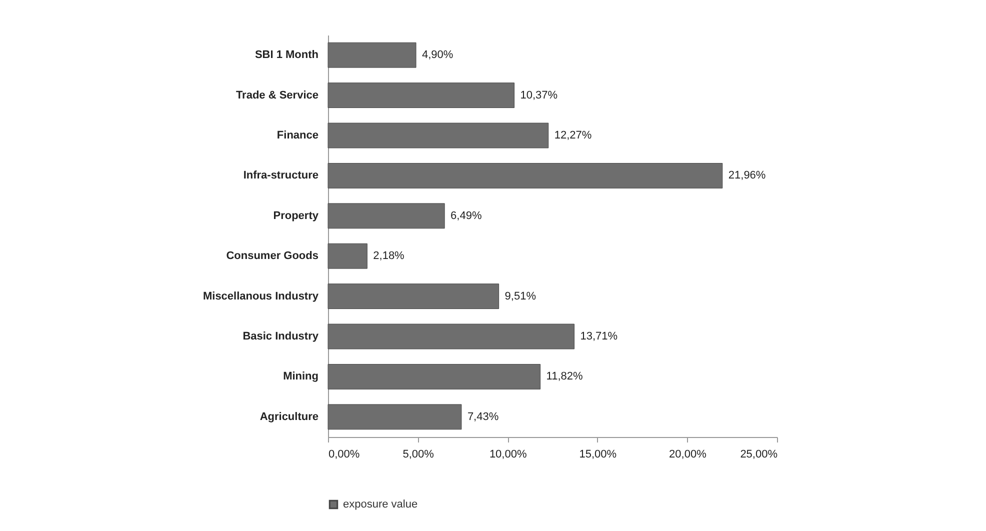 This screenshot has width=986, height=531. Describe the element at coordinates (300, 376) in the screenshot. I see `y-tick-label: Mining` at that location.